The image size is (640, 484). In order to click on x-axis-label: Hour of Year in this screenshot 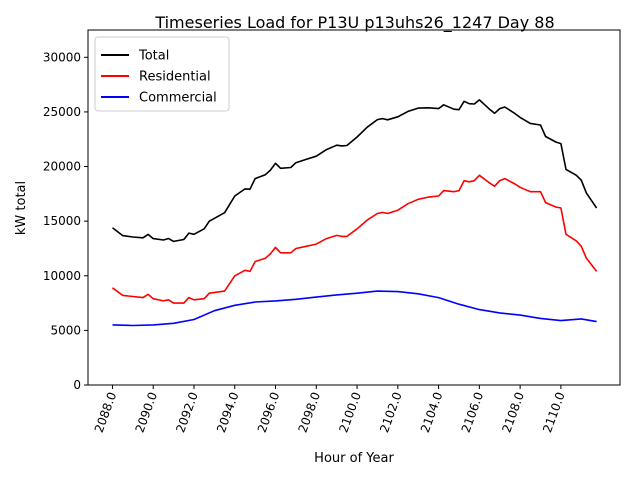, I will do `click(354, 458)`.